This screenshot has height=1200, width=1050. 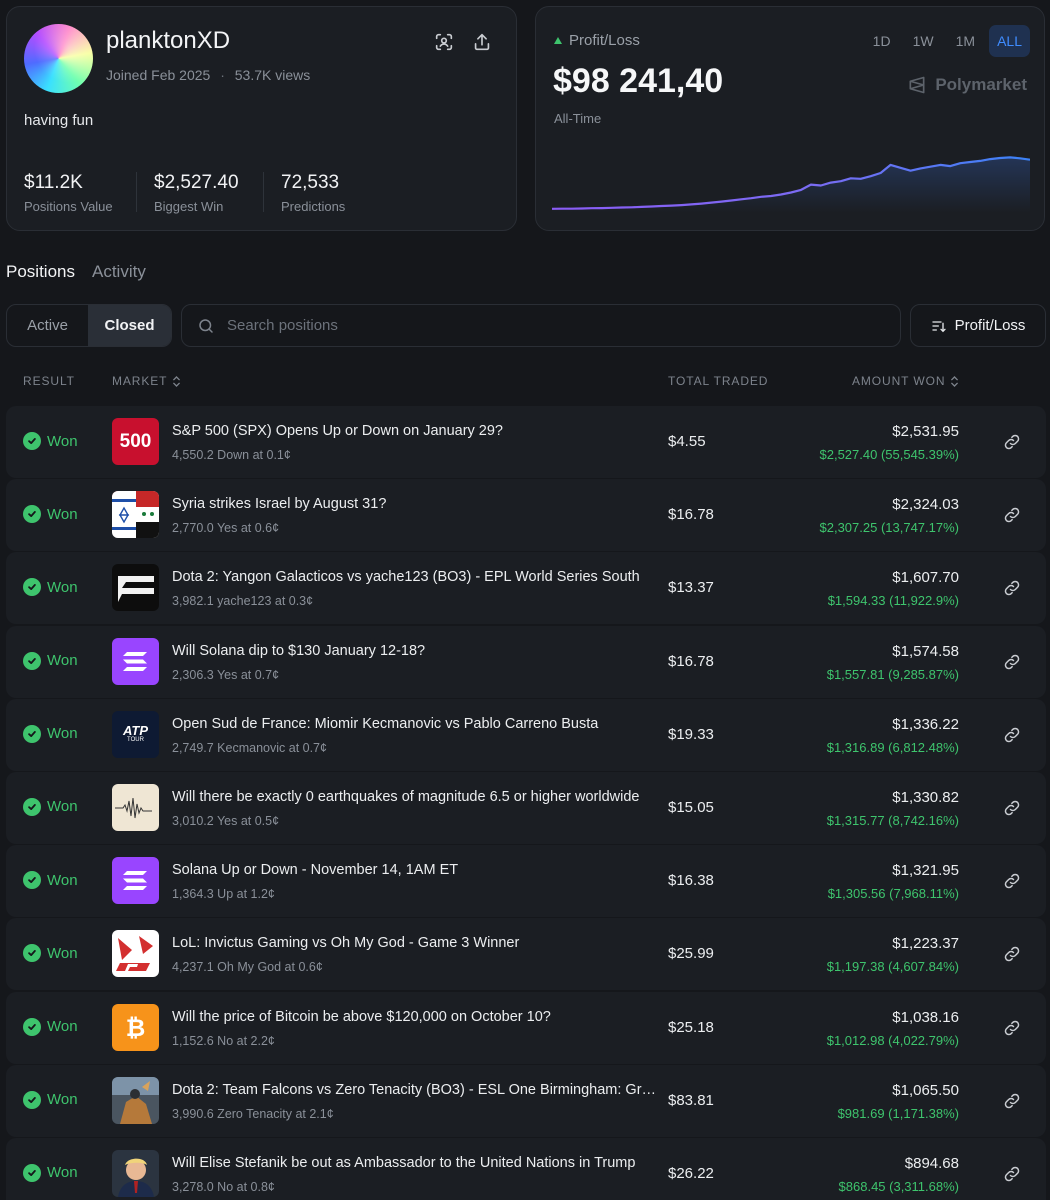 I want to click on tab-positions: Positions, so click(x=40, y=271).